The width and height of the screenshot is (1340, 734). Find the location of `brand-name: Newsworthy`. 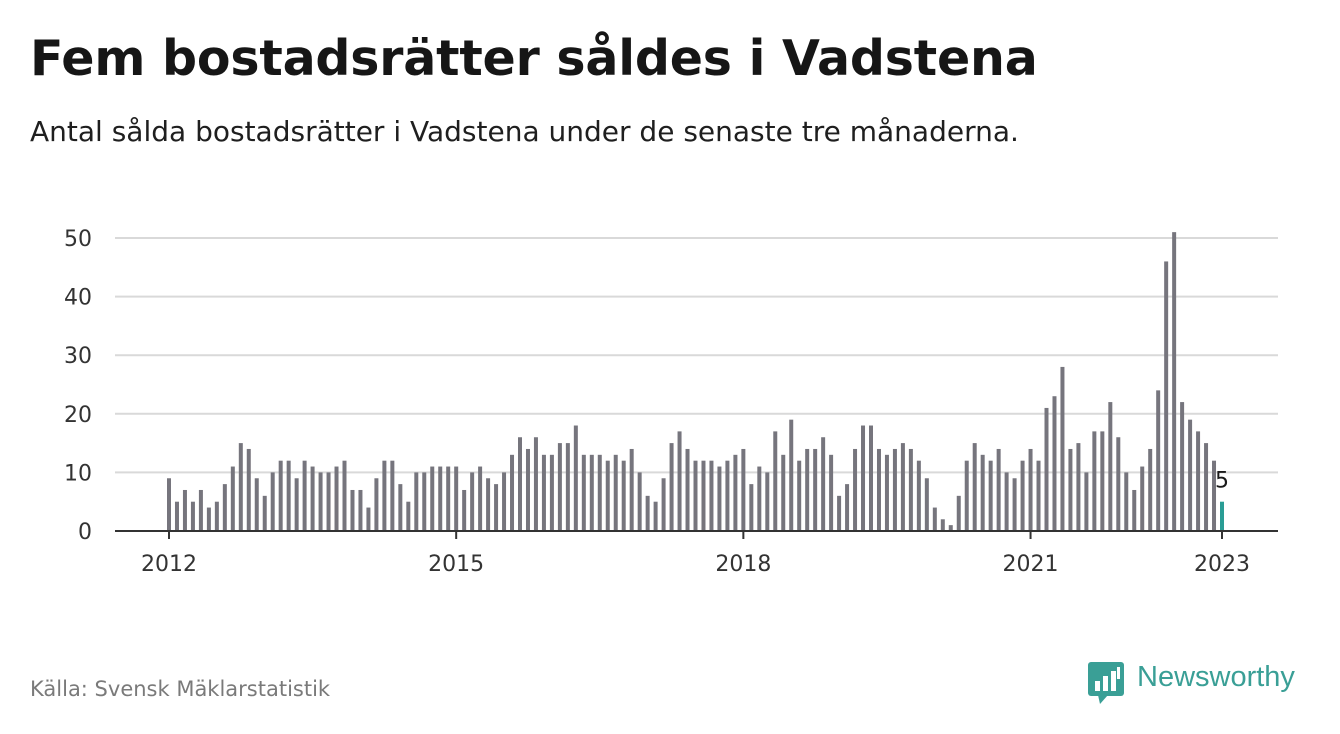

brand-name: Newsworthy is located at coordinates (1216, 677).